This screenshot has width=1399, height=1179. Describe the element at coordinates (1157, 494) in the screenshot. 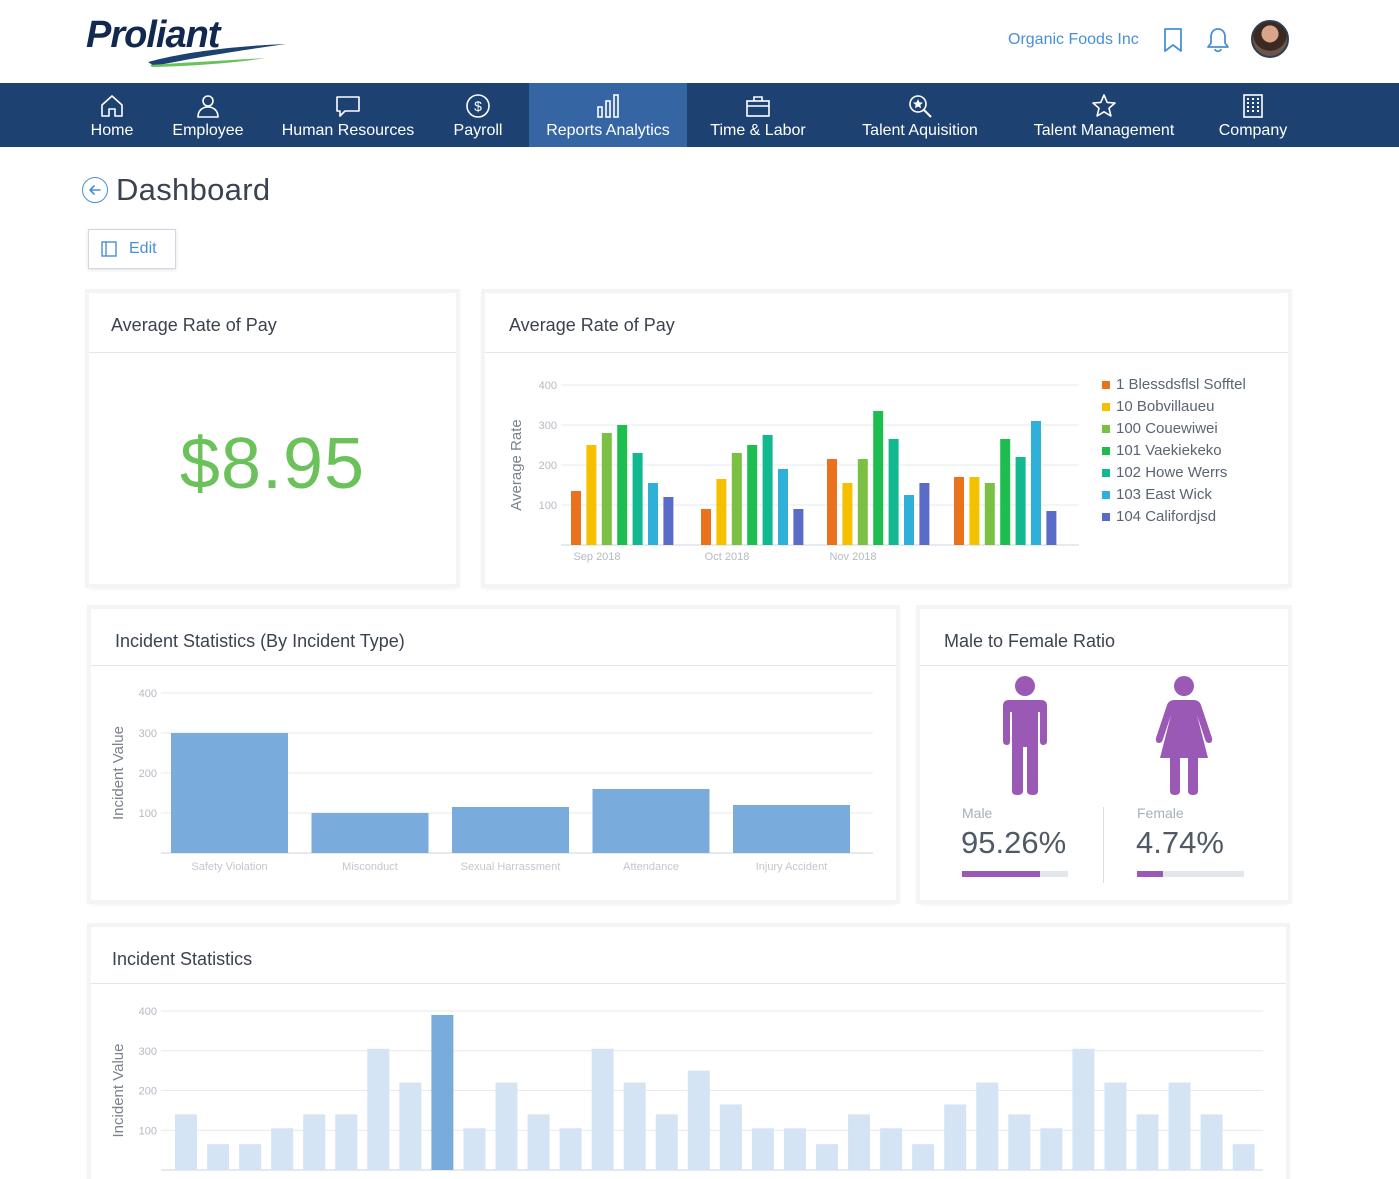

I see `legend-item: 103 East Wick` at that location.